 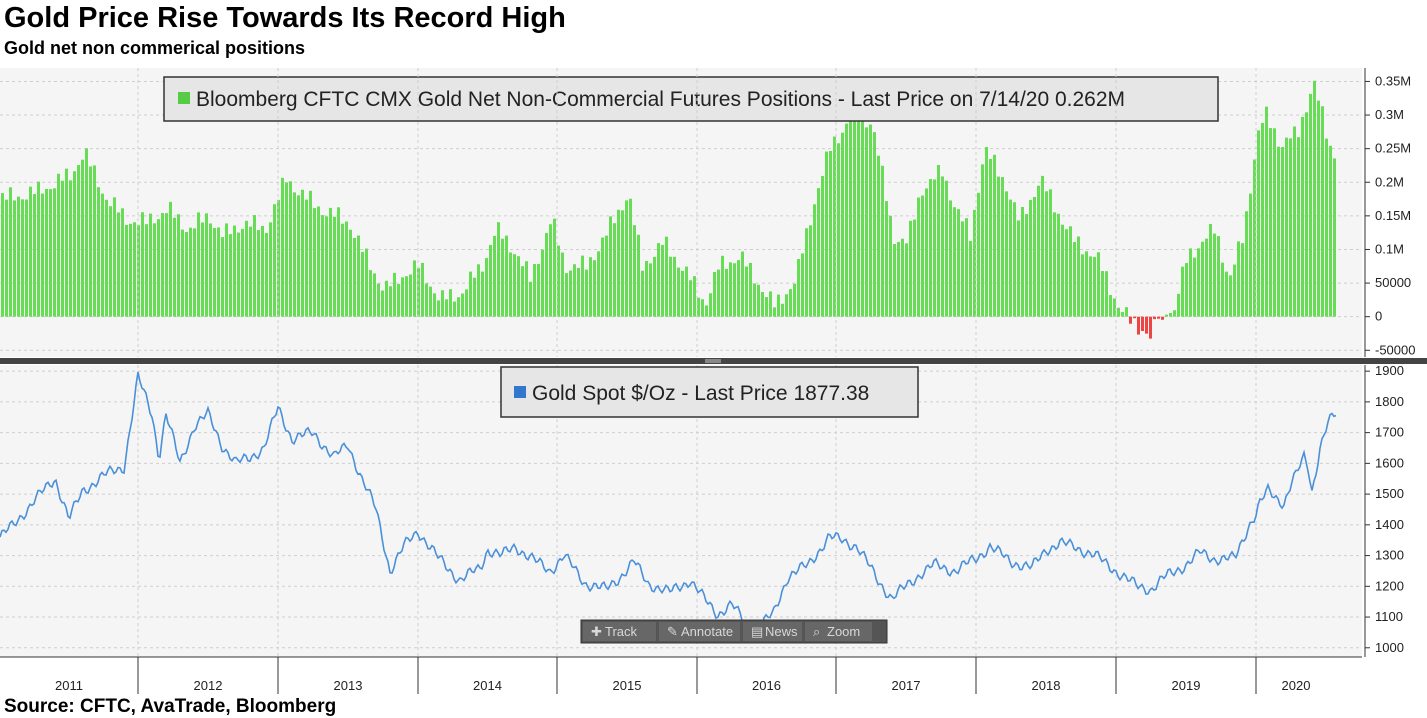 I want to click on pencil-icon: ✎, so click(x=672, y=631).